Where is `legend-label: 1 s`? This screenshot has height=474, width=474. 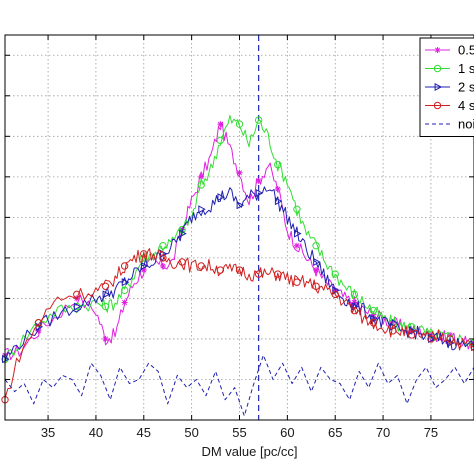 legend-label: 1 s is located at coordinates (466, 68).